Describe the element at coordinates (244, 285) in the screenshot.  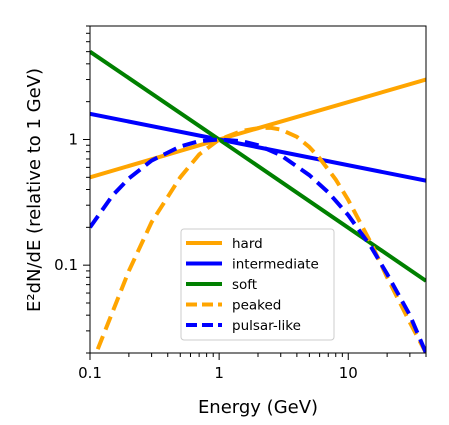
I see `legend-label-soft: soft` at that location.